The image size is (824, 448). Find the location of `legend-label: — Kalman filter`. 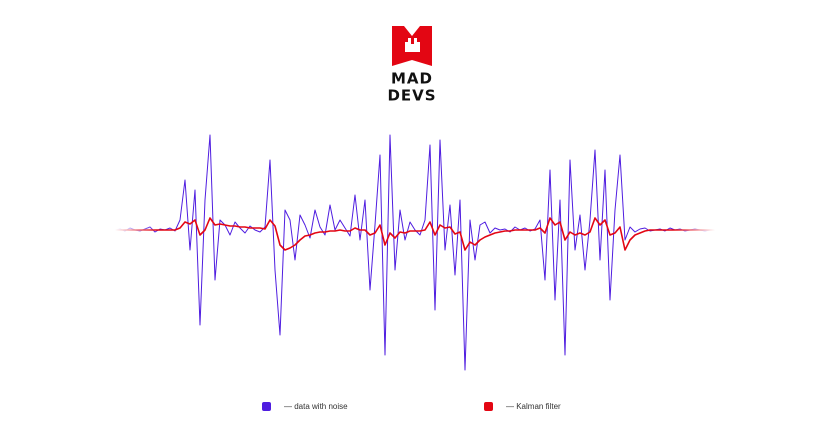

legend-label: — Kalman filter is located at coordinates (533, 406).